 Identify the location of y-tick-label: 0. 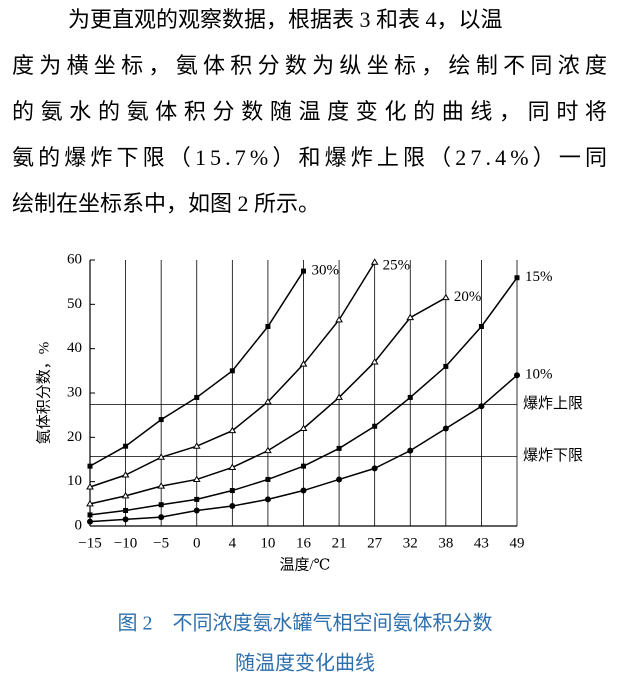
(79, 525).